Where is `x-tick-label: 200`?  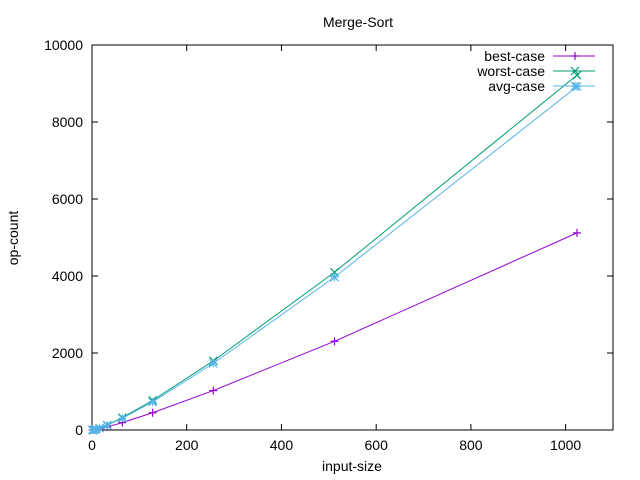
x-tick-label: 200 is located at coordinates (187, 445).